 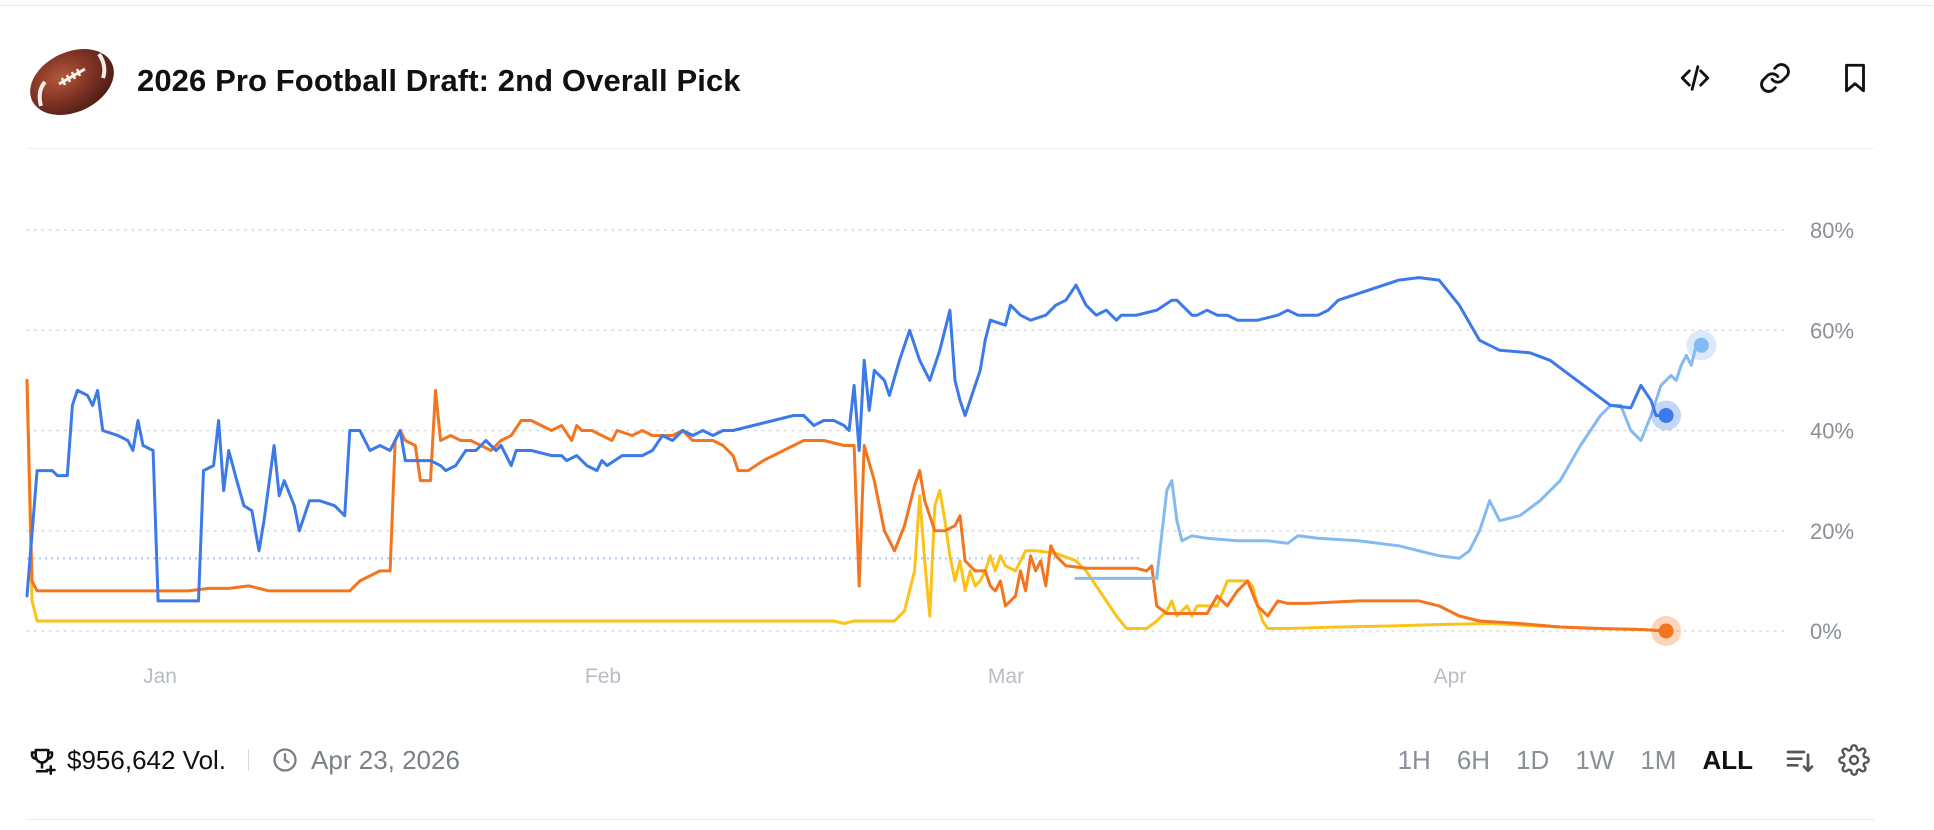 What do you see at coordinates (43, 761) in the screenshot?
I see `trophy-icon` at bounding box center [43, 761].